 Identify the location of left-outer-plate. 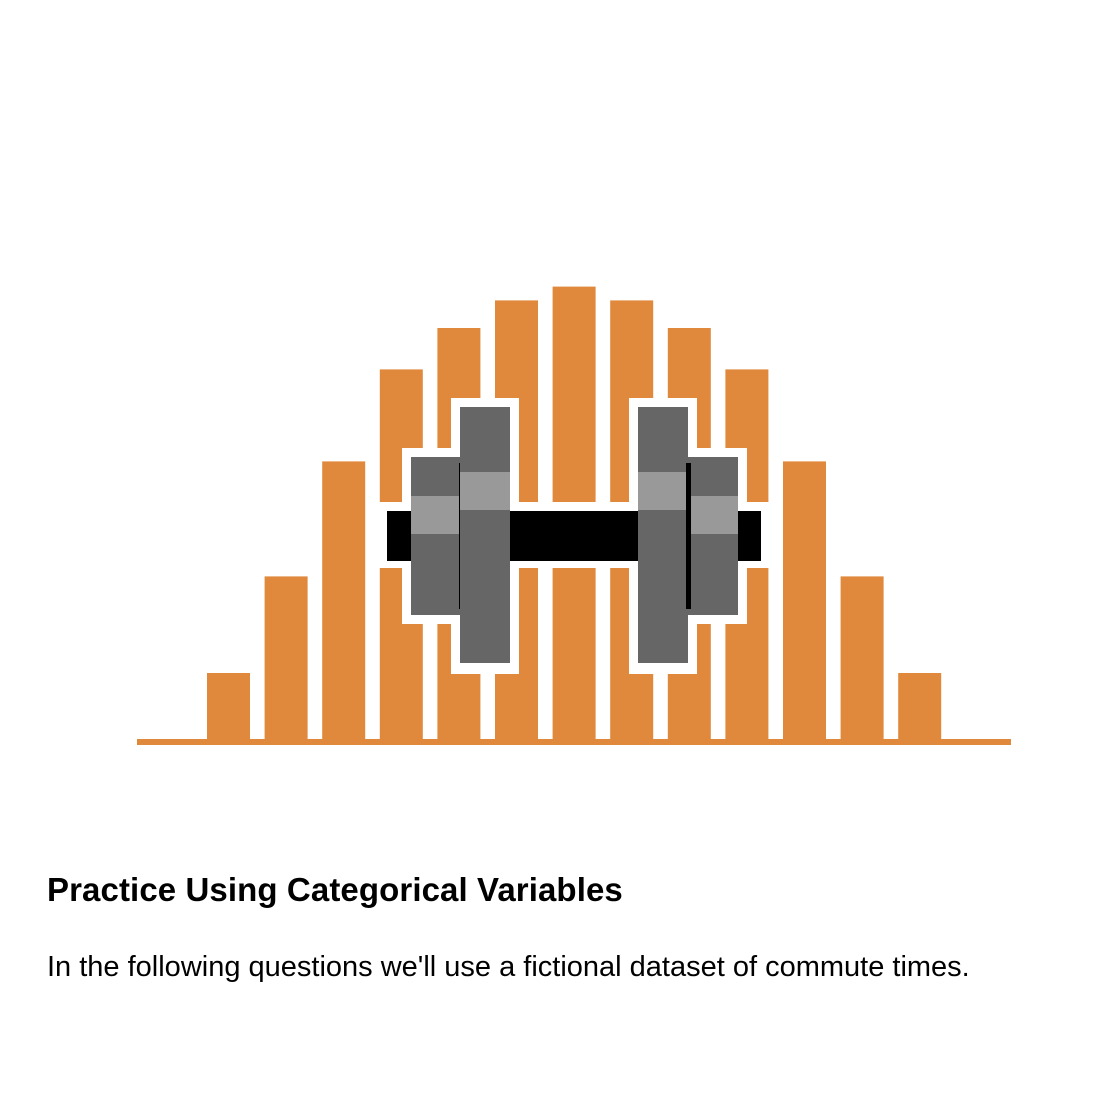
(437, 536).